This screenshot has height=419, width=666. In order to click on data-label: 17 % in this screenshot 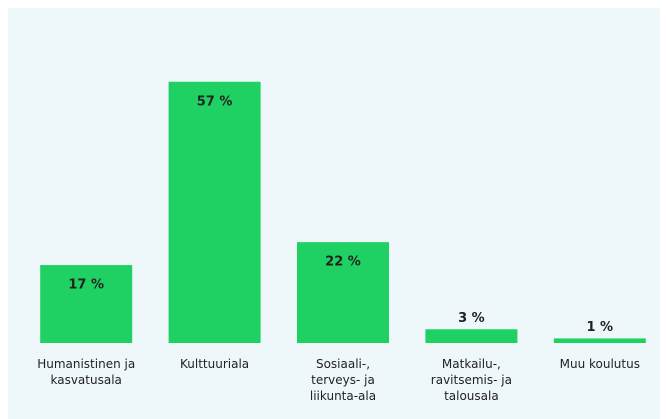, I will do `click(86, 285)`.